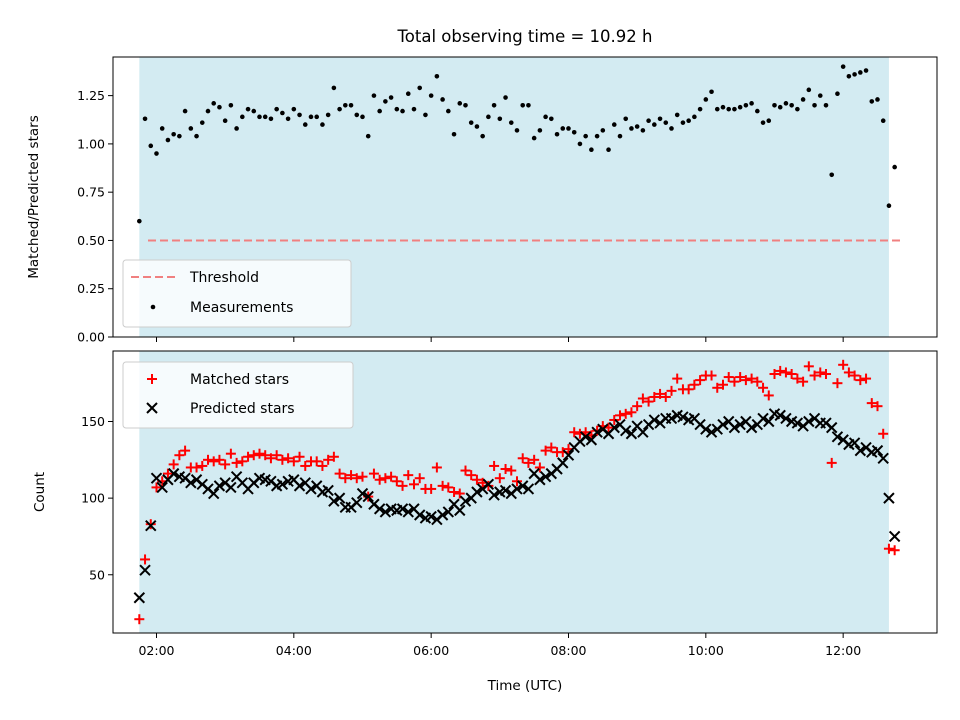 This screenshot has width=960, height=720. What do you see at coordinates (843, 650) in the screenshot?
I see `x-tick-label: 12:00` at bounding box center [843, 650].